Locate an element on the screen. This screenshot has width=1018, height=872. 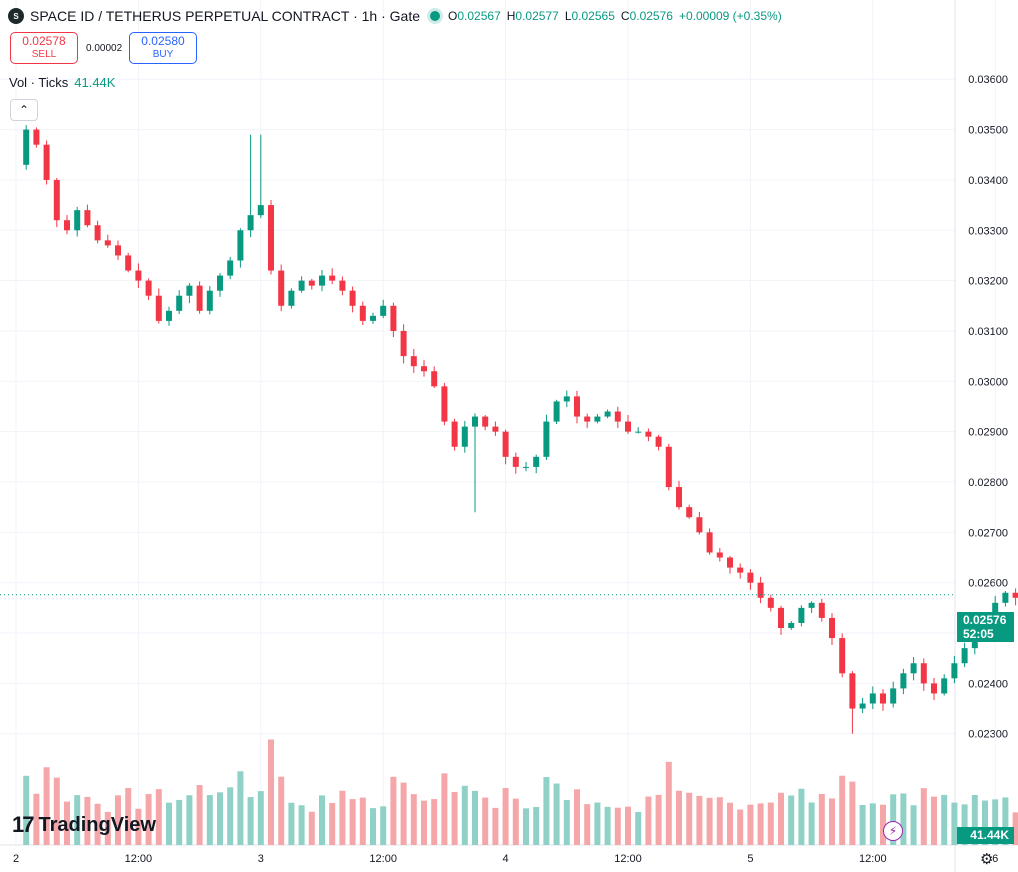
y-tick-label: 0.03200 is located at coordinates (988, 282).